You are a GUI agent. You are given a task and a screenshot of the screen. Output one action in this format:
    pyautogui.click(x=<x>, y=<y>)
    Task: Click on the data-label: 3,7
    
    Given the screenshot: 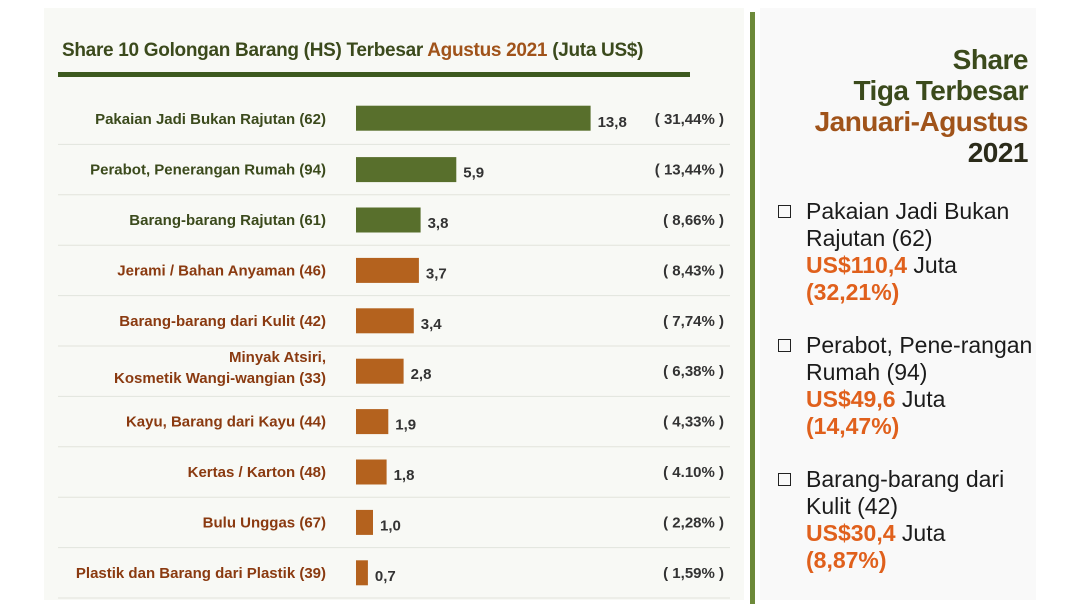 What is the action you would take?
    pyautogui.click(x=436, y=273)
    